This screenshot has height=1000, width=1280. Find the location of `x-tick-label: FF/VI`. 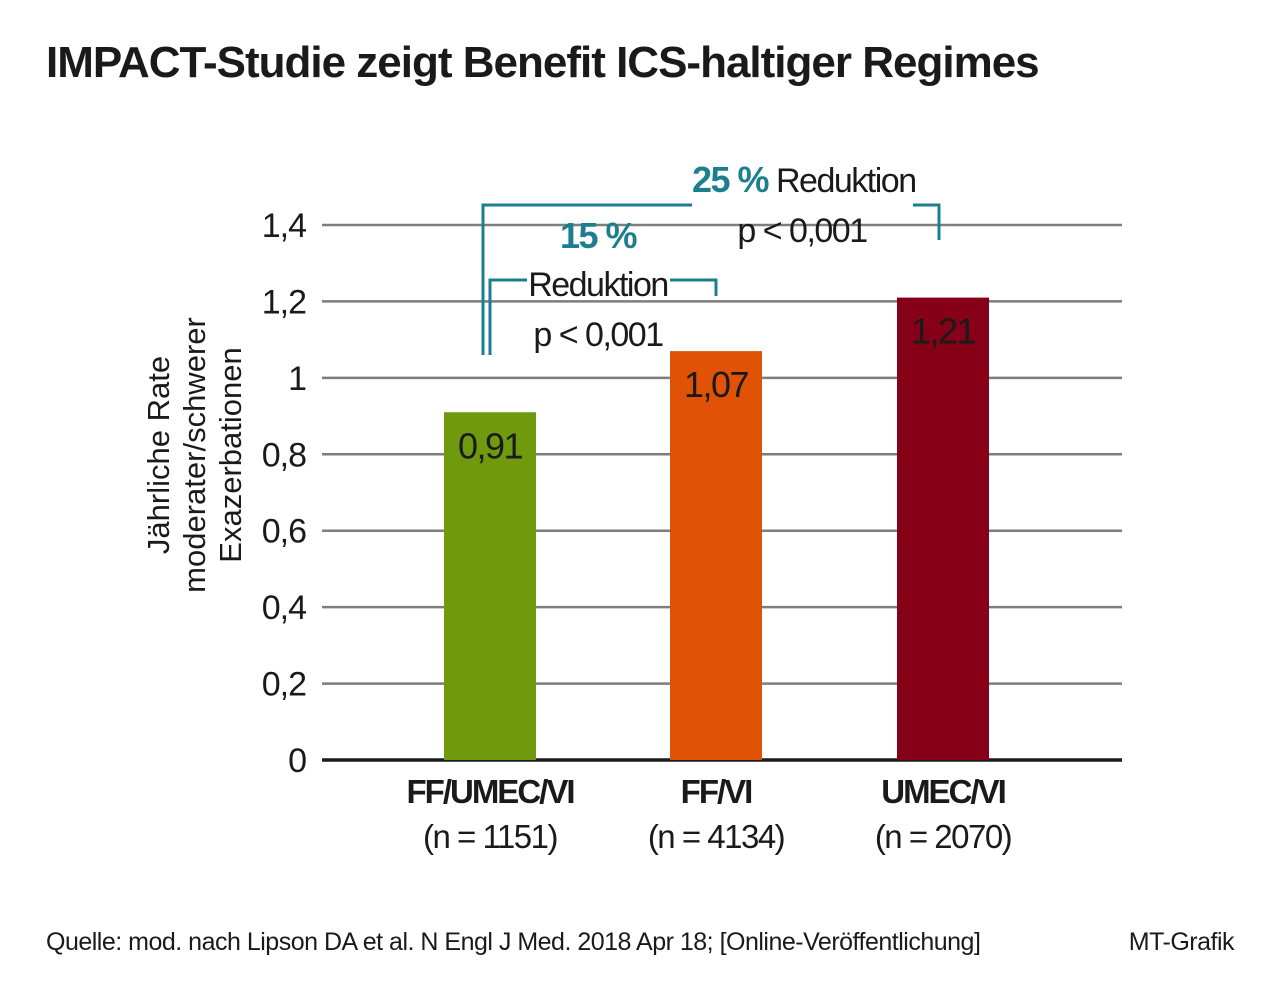

x-tick-label: FF/VI is located at coordinates (716, 791).